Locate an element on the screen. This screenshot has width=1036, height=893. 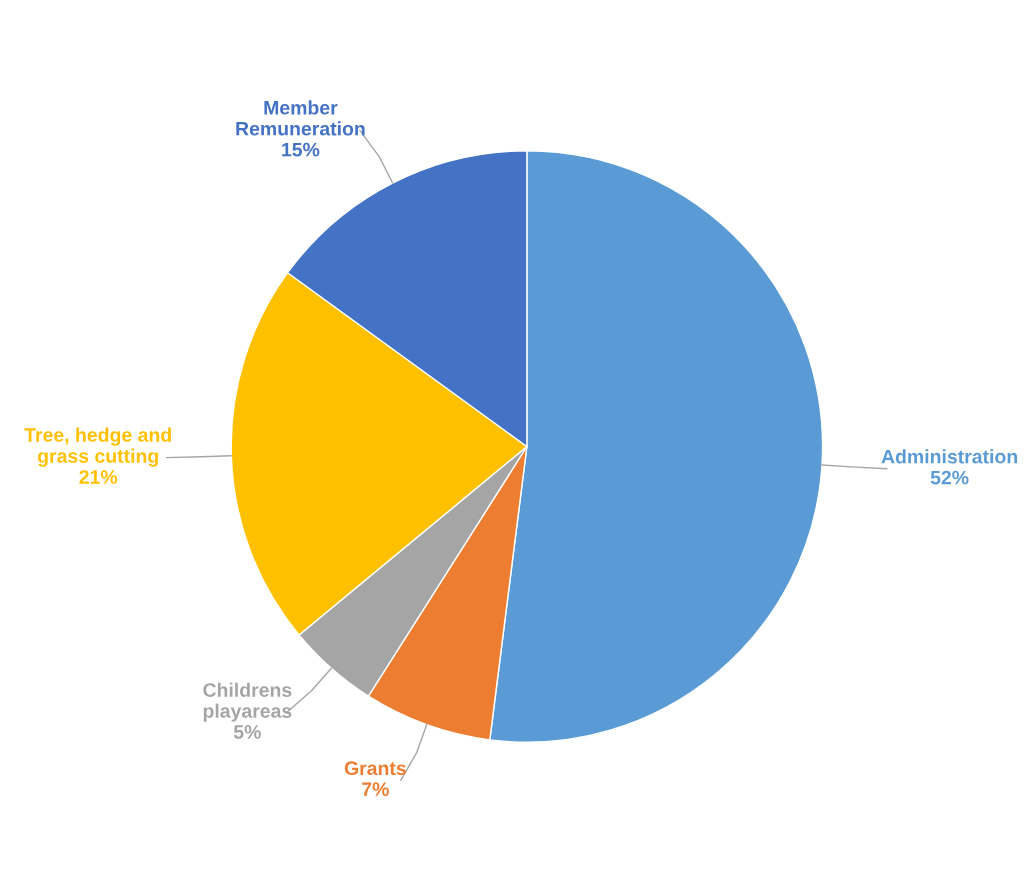
slice-label: Grants is located at coordinates (375, 768).